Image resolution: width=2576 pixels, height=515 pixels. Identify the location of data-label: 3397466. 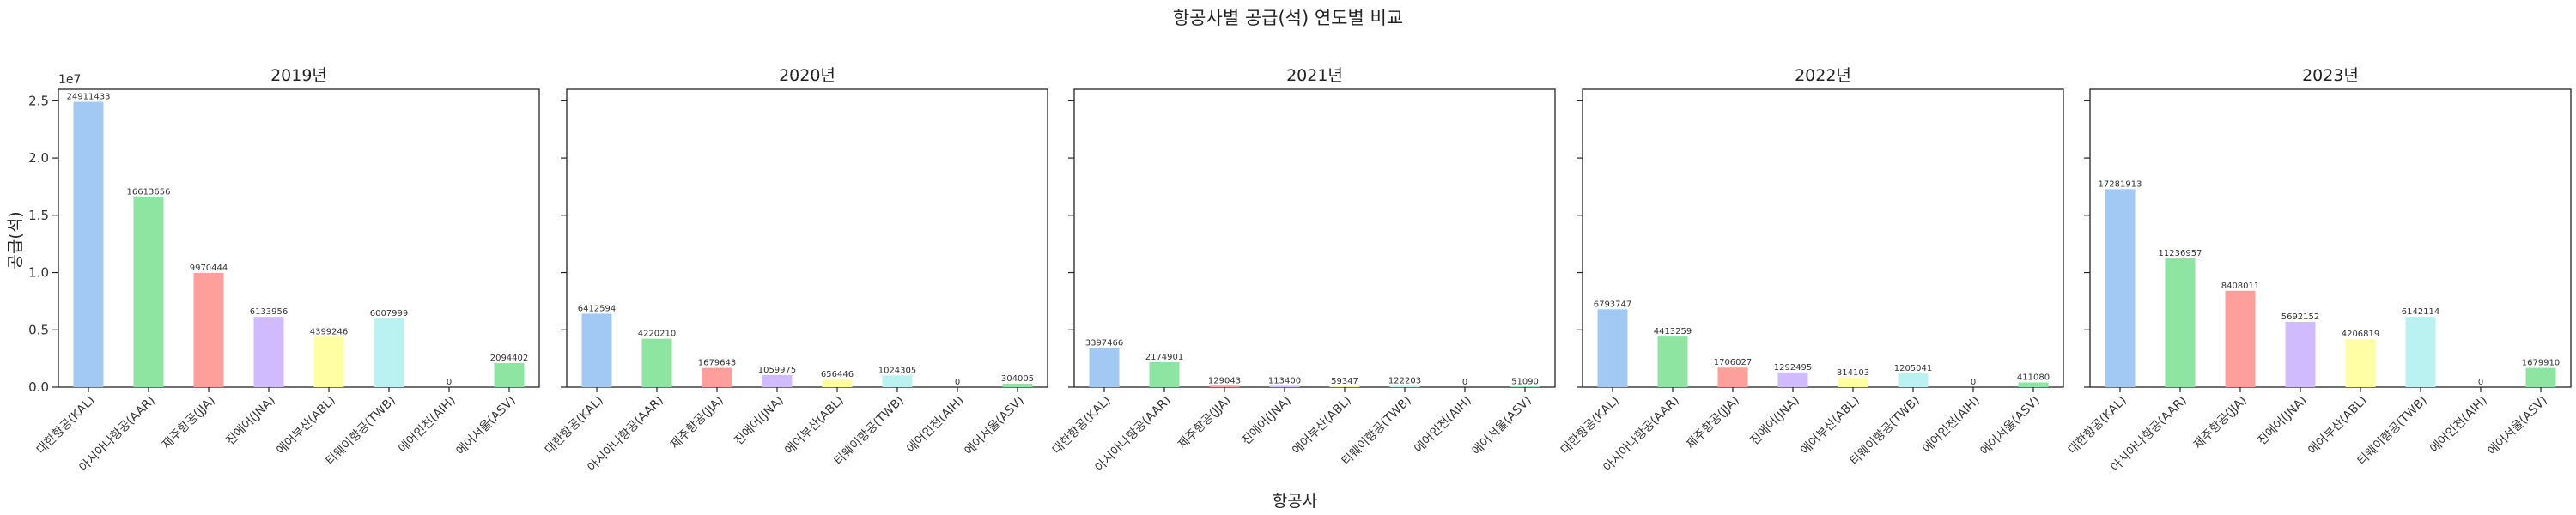
(1104, 343).